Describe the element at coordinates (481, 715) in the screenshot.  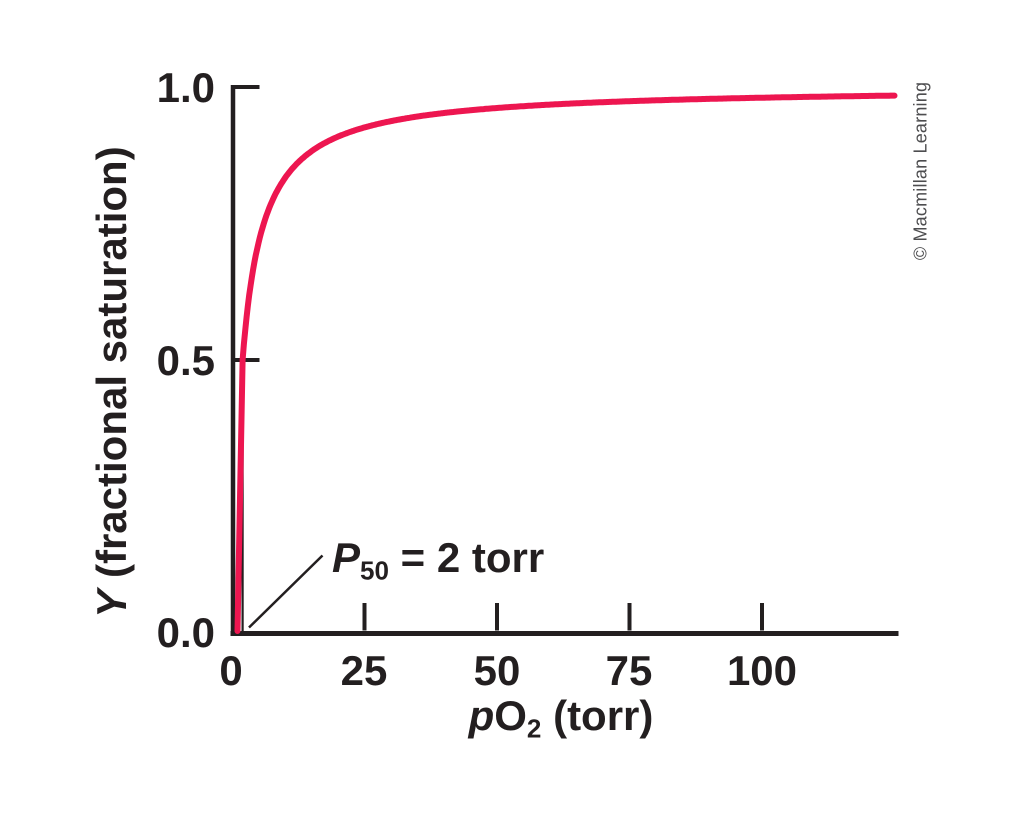
I see `x-axis-title-symbol: p` at that location.